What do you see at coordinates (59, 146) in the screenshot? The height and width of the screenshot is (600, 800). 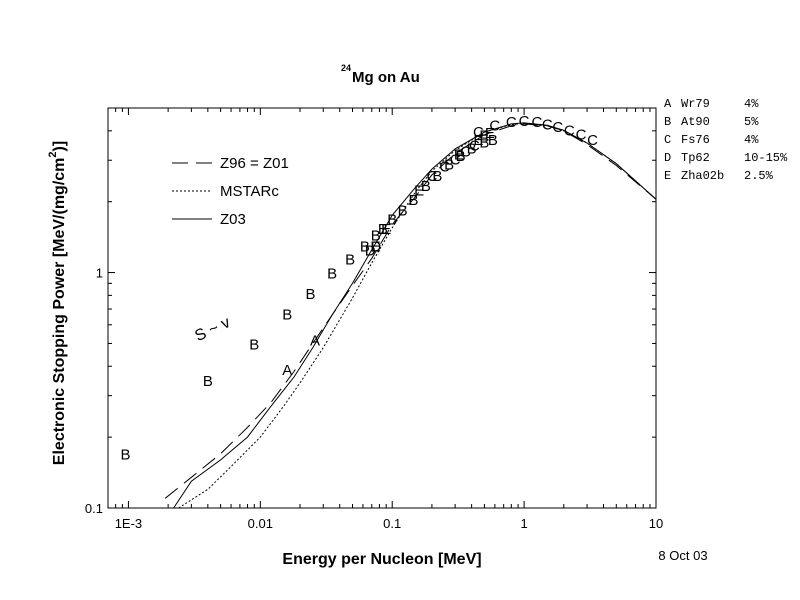 I see `y-axis-label-end: )]` at bounding box center [59, 146].